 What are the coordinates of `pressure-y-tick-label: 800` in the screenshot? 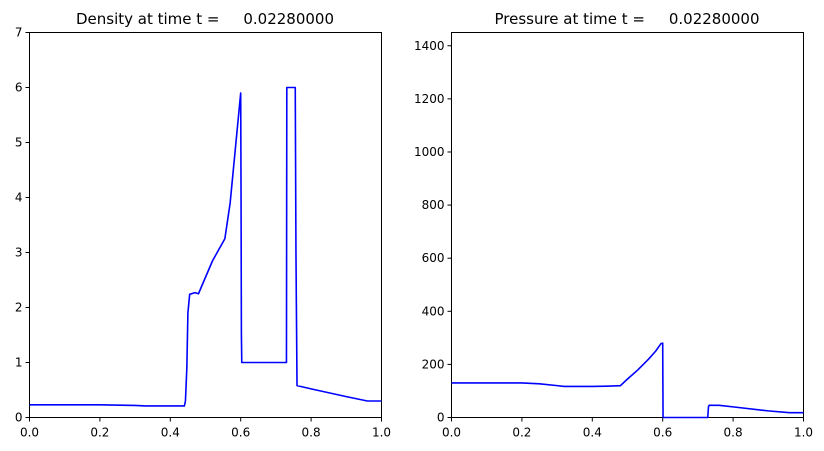 It's located at (433, 205).